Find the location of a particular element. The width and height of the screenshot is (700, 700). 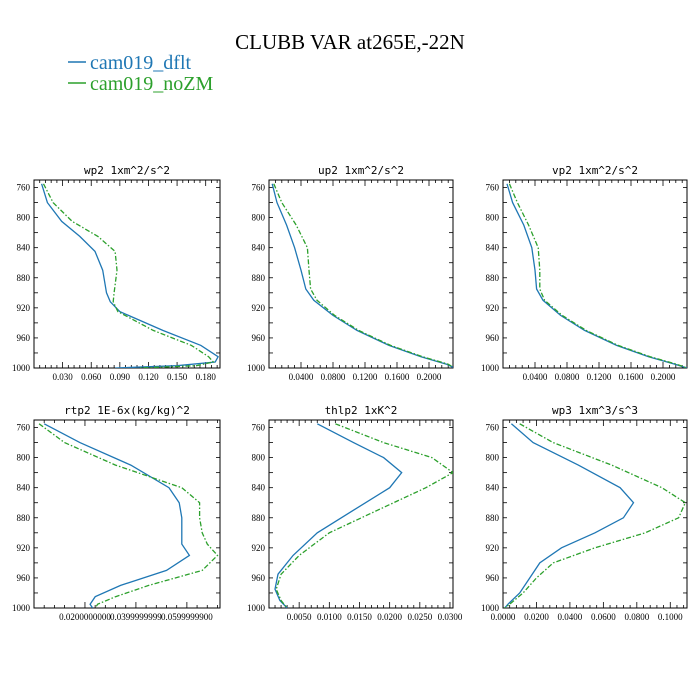

x-tick-label: 0.0200000000 is located at coordinates (85, 617).